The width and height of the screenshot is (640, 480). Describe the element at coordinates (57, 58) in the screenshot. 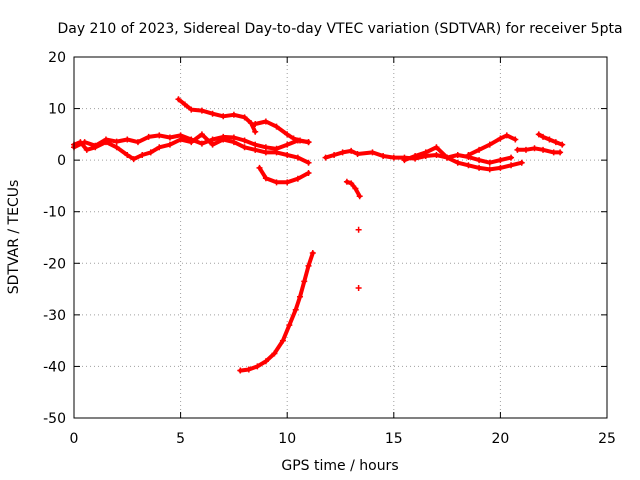

I see `y-tick-label: 20` at that location.